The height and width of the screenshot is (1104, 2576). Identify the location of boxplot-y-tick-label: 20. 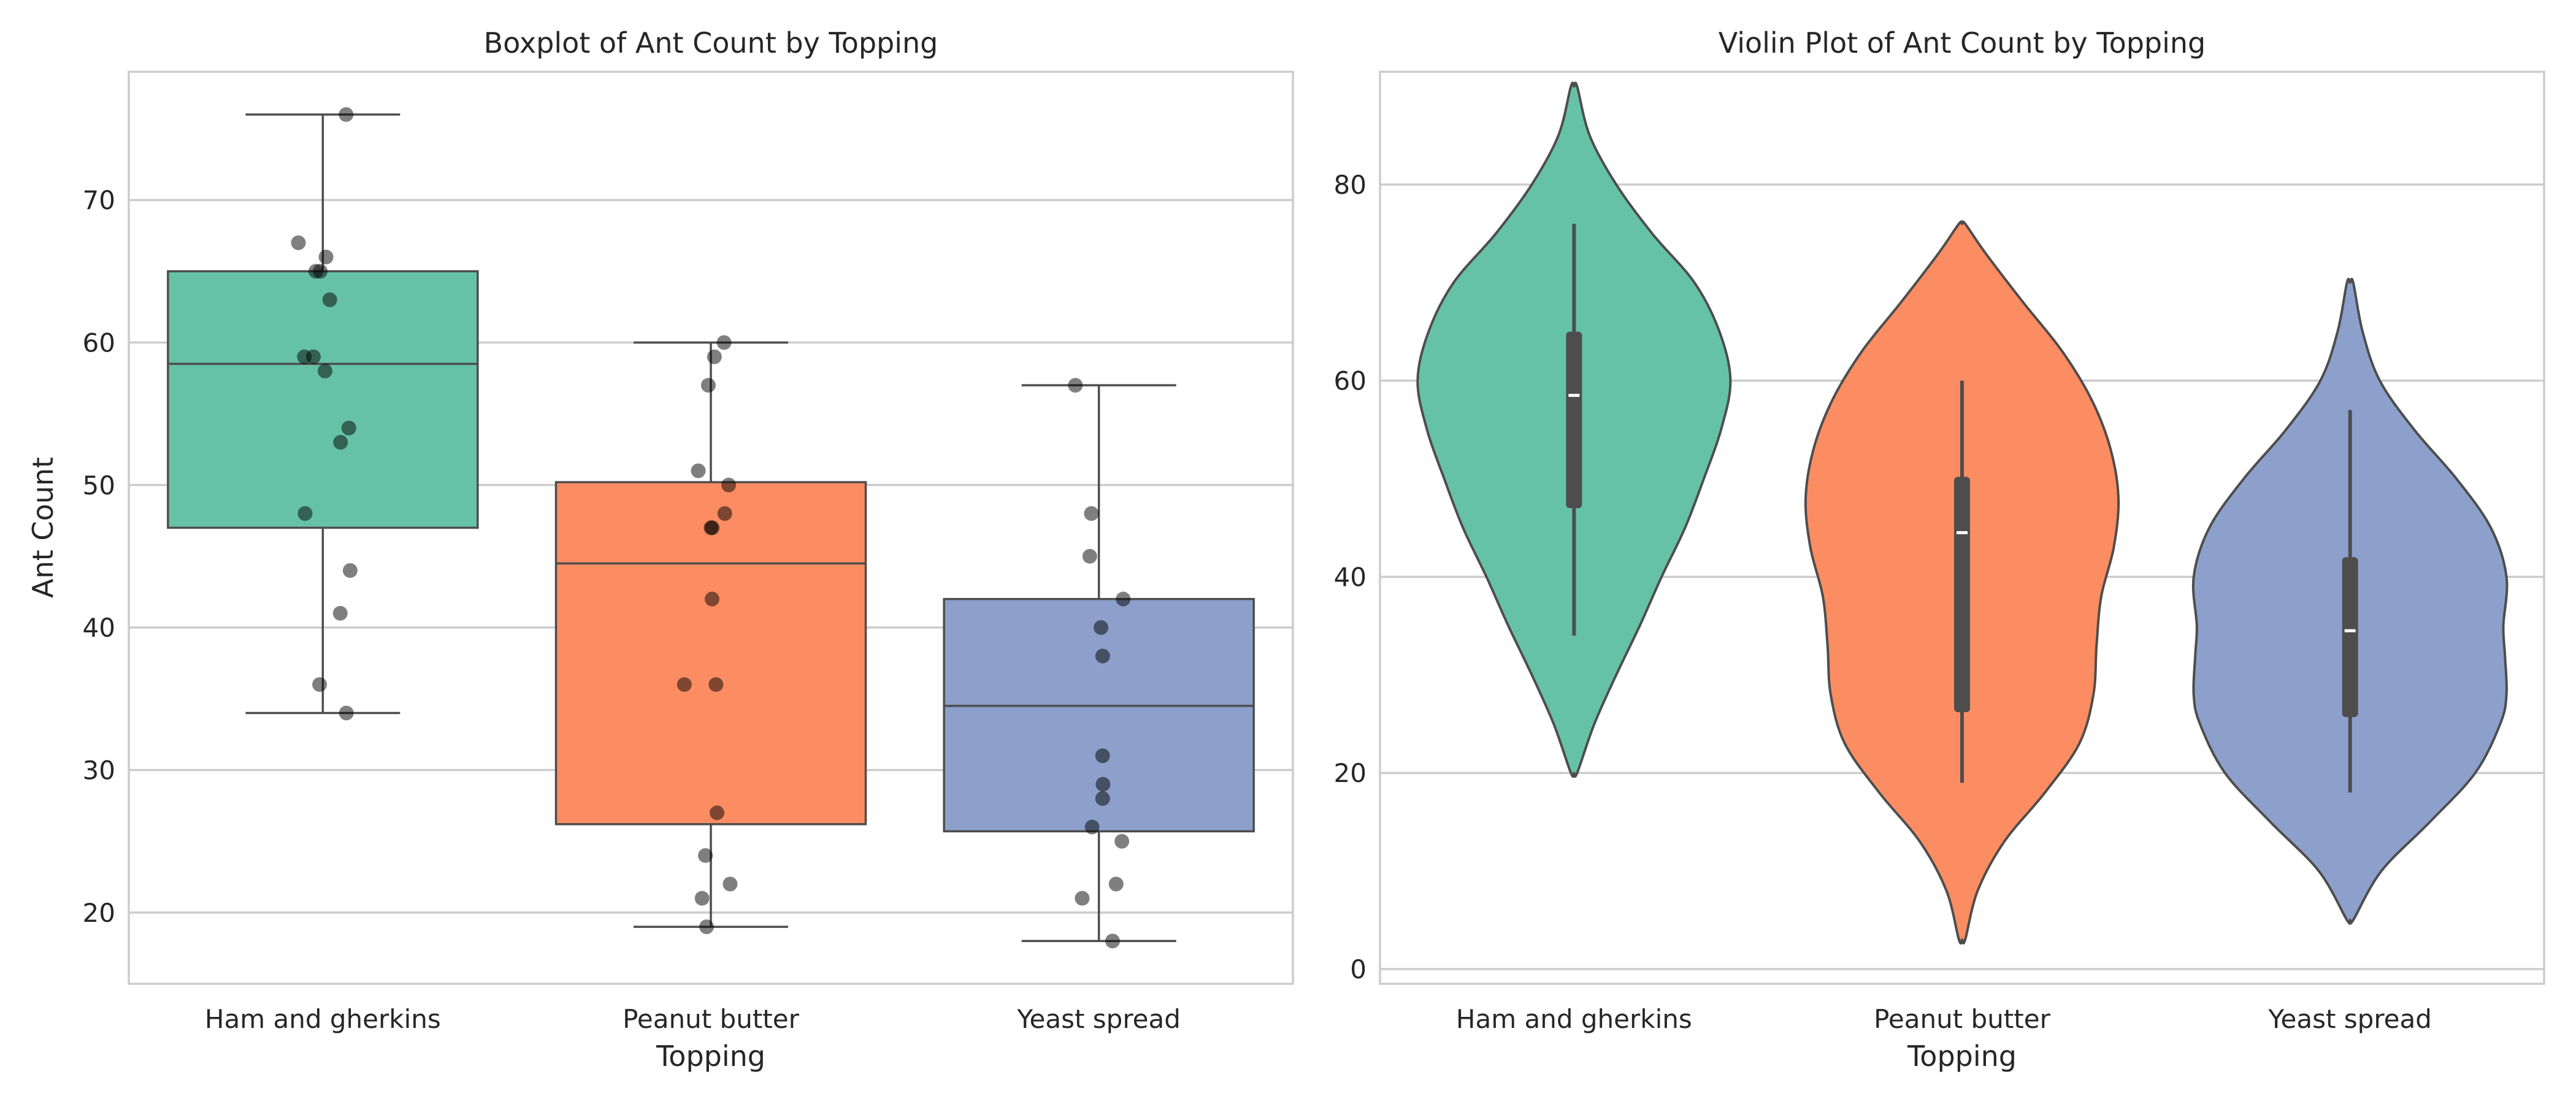
(99, 913).